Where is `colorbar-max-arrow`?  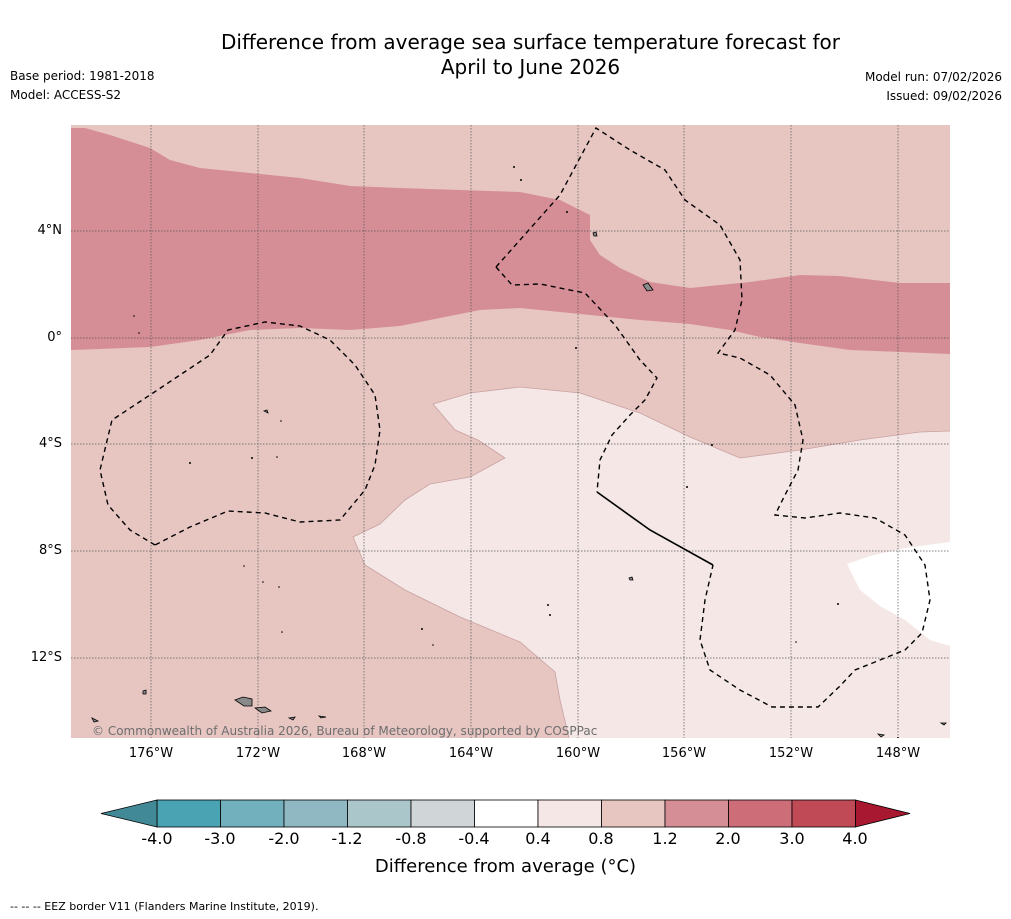 colorbar-max-arrow is located at coordinates (883, 813).